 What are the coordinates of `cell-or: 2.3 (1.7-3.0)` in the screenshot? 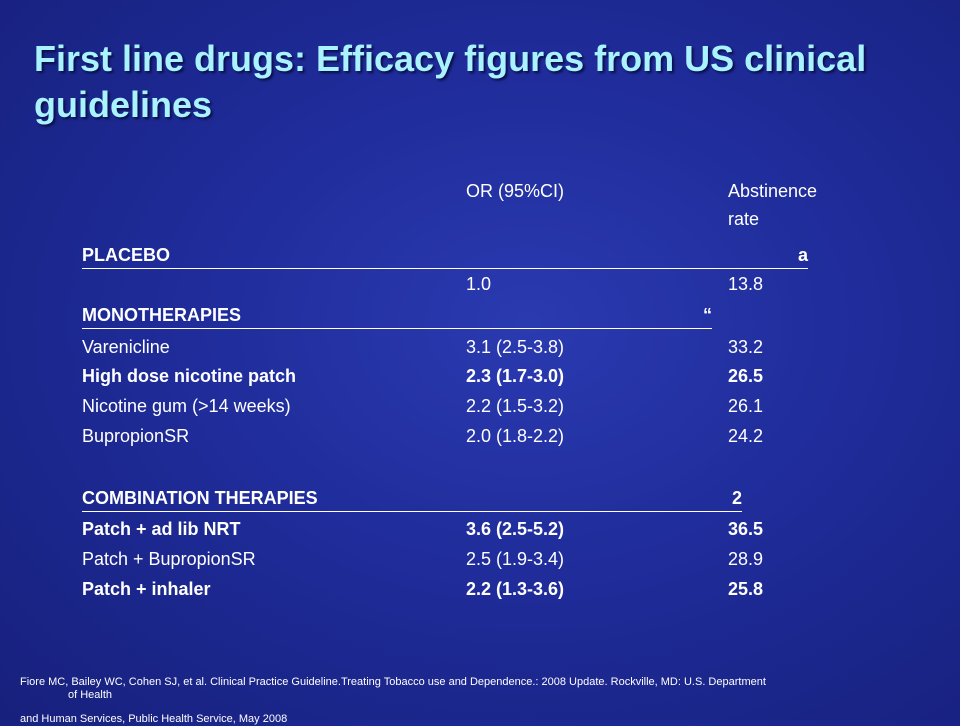 It's located at (515, 376).